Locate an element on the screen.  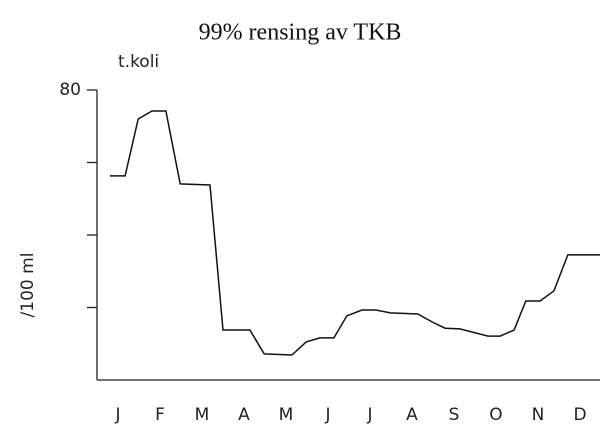
y-tick-label: 80 is located at coordinates (70, 90).